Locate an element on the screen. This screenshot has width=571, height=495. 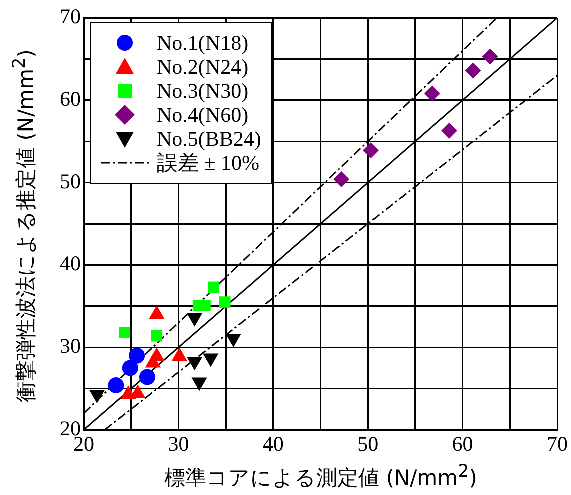
legend-label: 誤差 ± 10% is located at coordinates (208, 163).